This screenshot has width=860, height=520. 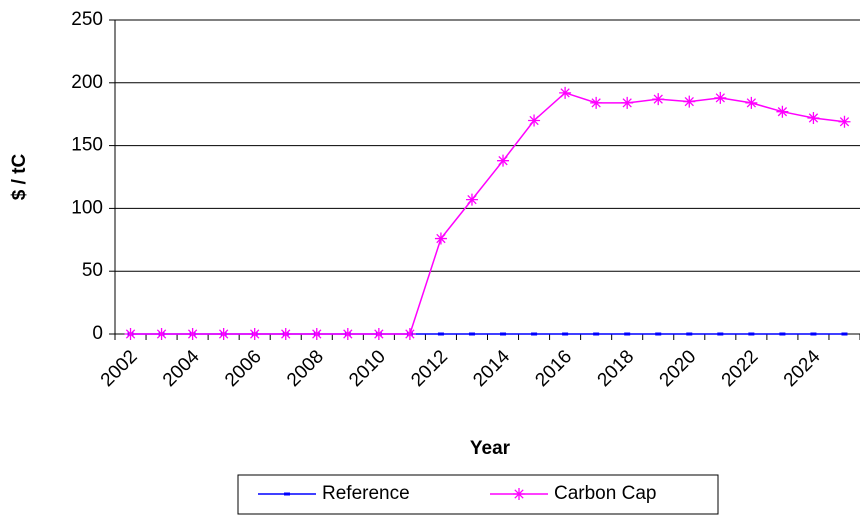 What do you see at coordinates (616, 368) in the screenshot?
I see `x-tick-label: 2018` at bounding box center [616, 368].